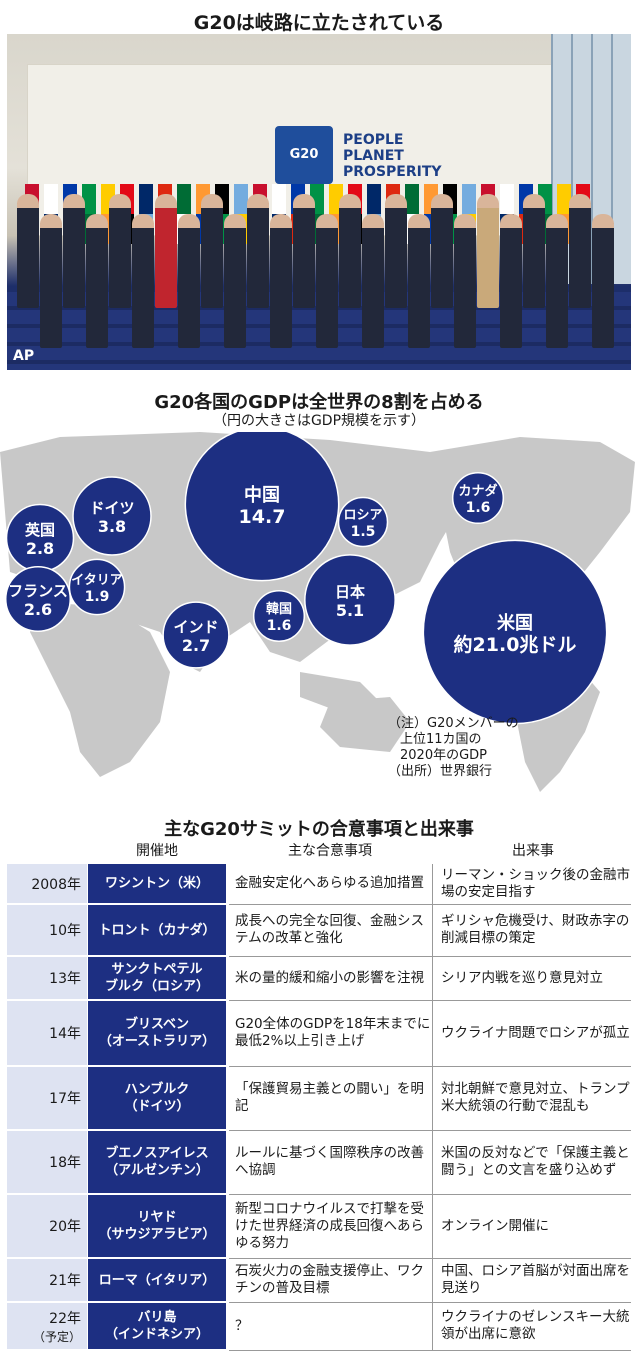  What do you see at coordinates (47, 1033) in the screenshot?
I see `year-cell: 14年` at bounding box center [47, 1033].